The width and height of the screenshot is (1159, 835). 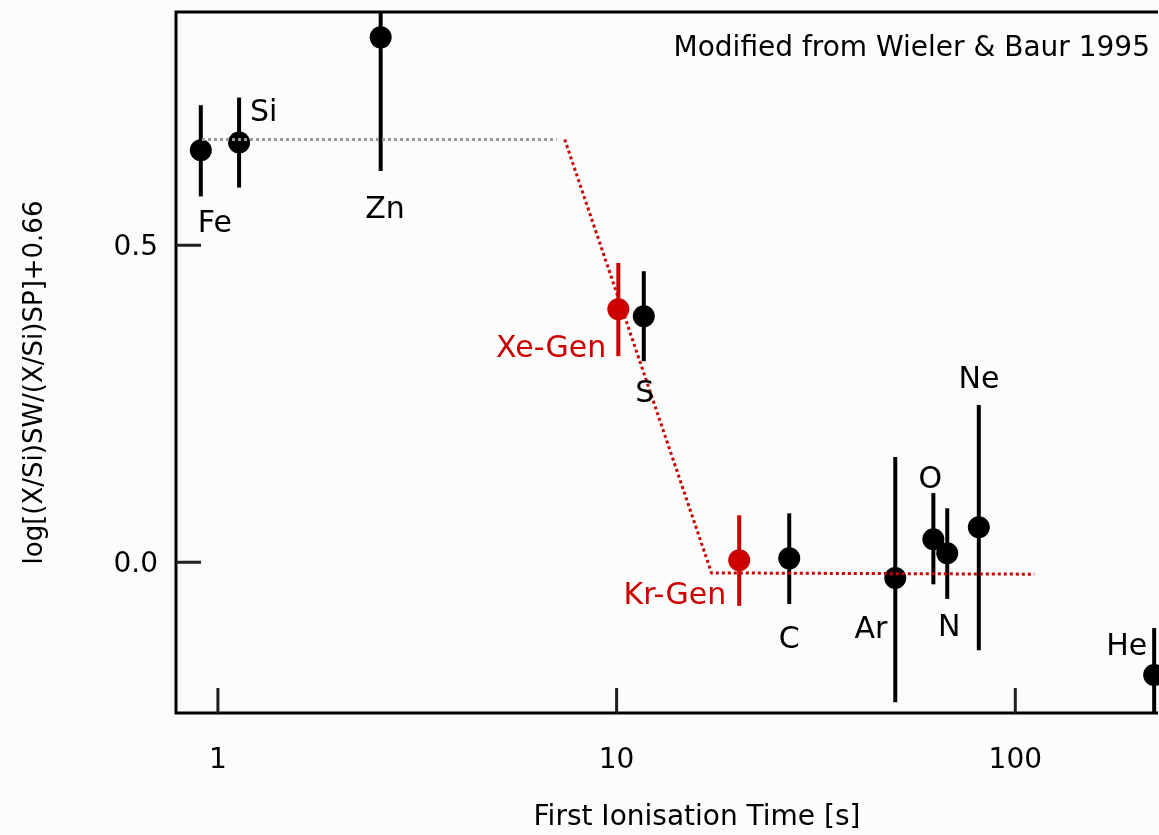 What do you see at coordinates (1127, 644) in the screenshot?
I see `annotation: He` at bounding box center [1127, 644].